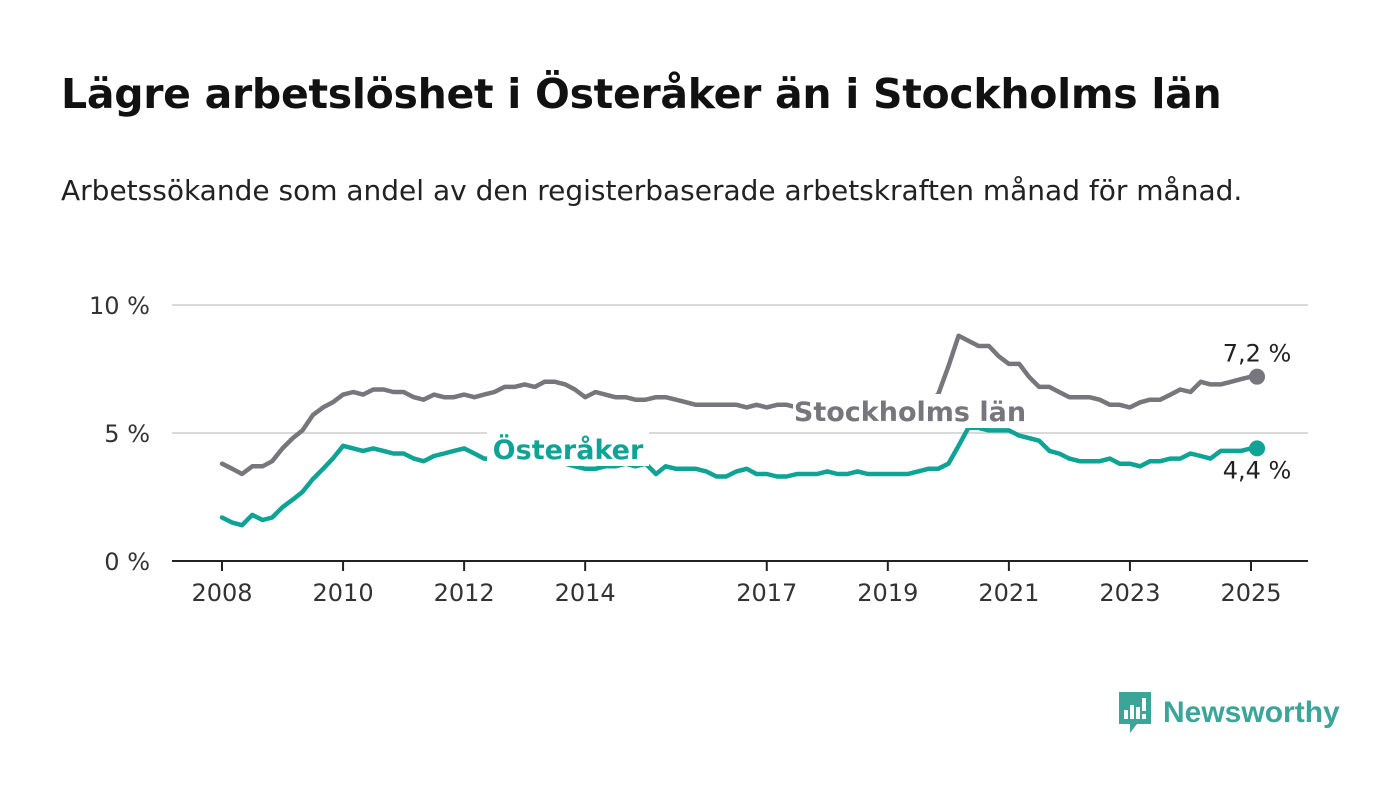 The width and height of the screenshot is (1400, 794). What do you see at coordinates (127, 562) in the screenshot?
I see `y-tick-label: 0 %` at bounding box center [127, 562].